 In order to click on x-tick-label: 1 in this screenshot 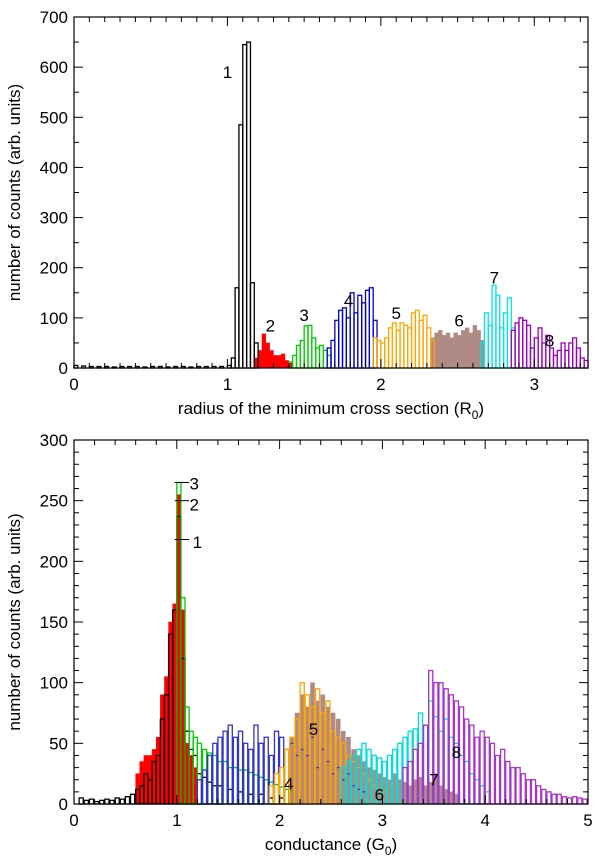, I will do `click(176, 820)`.